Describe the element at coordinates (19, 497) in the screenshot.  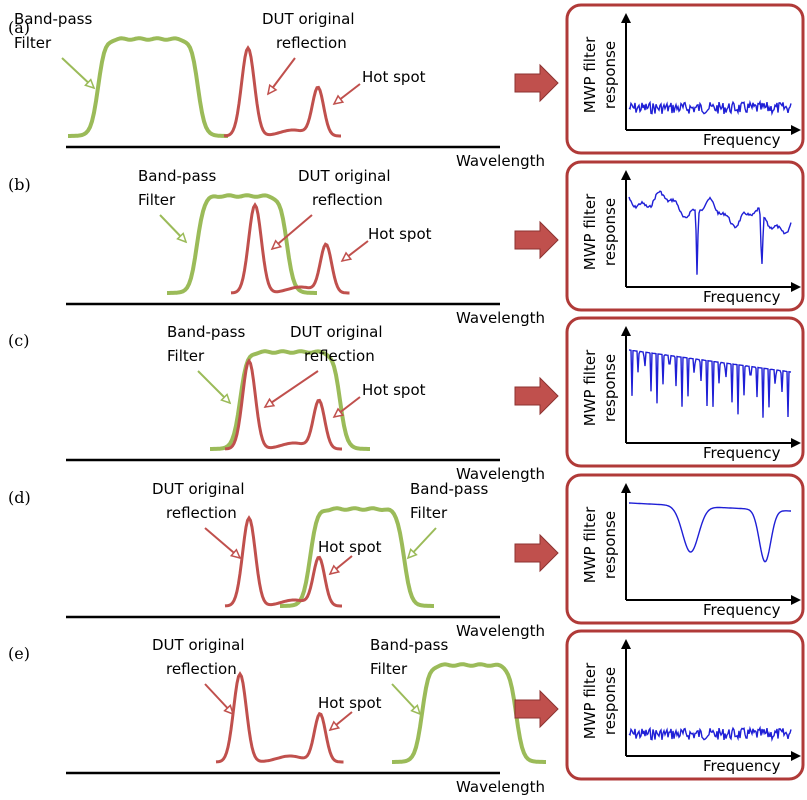
I see `panel-label: (d)` at that location.